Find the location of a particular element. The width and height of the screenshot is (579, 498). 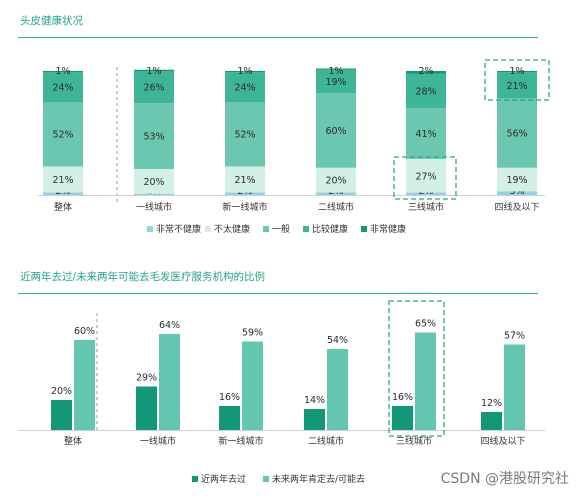

chart1-legend-label: 非常健康 is located at coordinates (388, 229).